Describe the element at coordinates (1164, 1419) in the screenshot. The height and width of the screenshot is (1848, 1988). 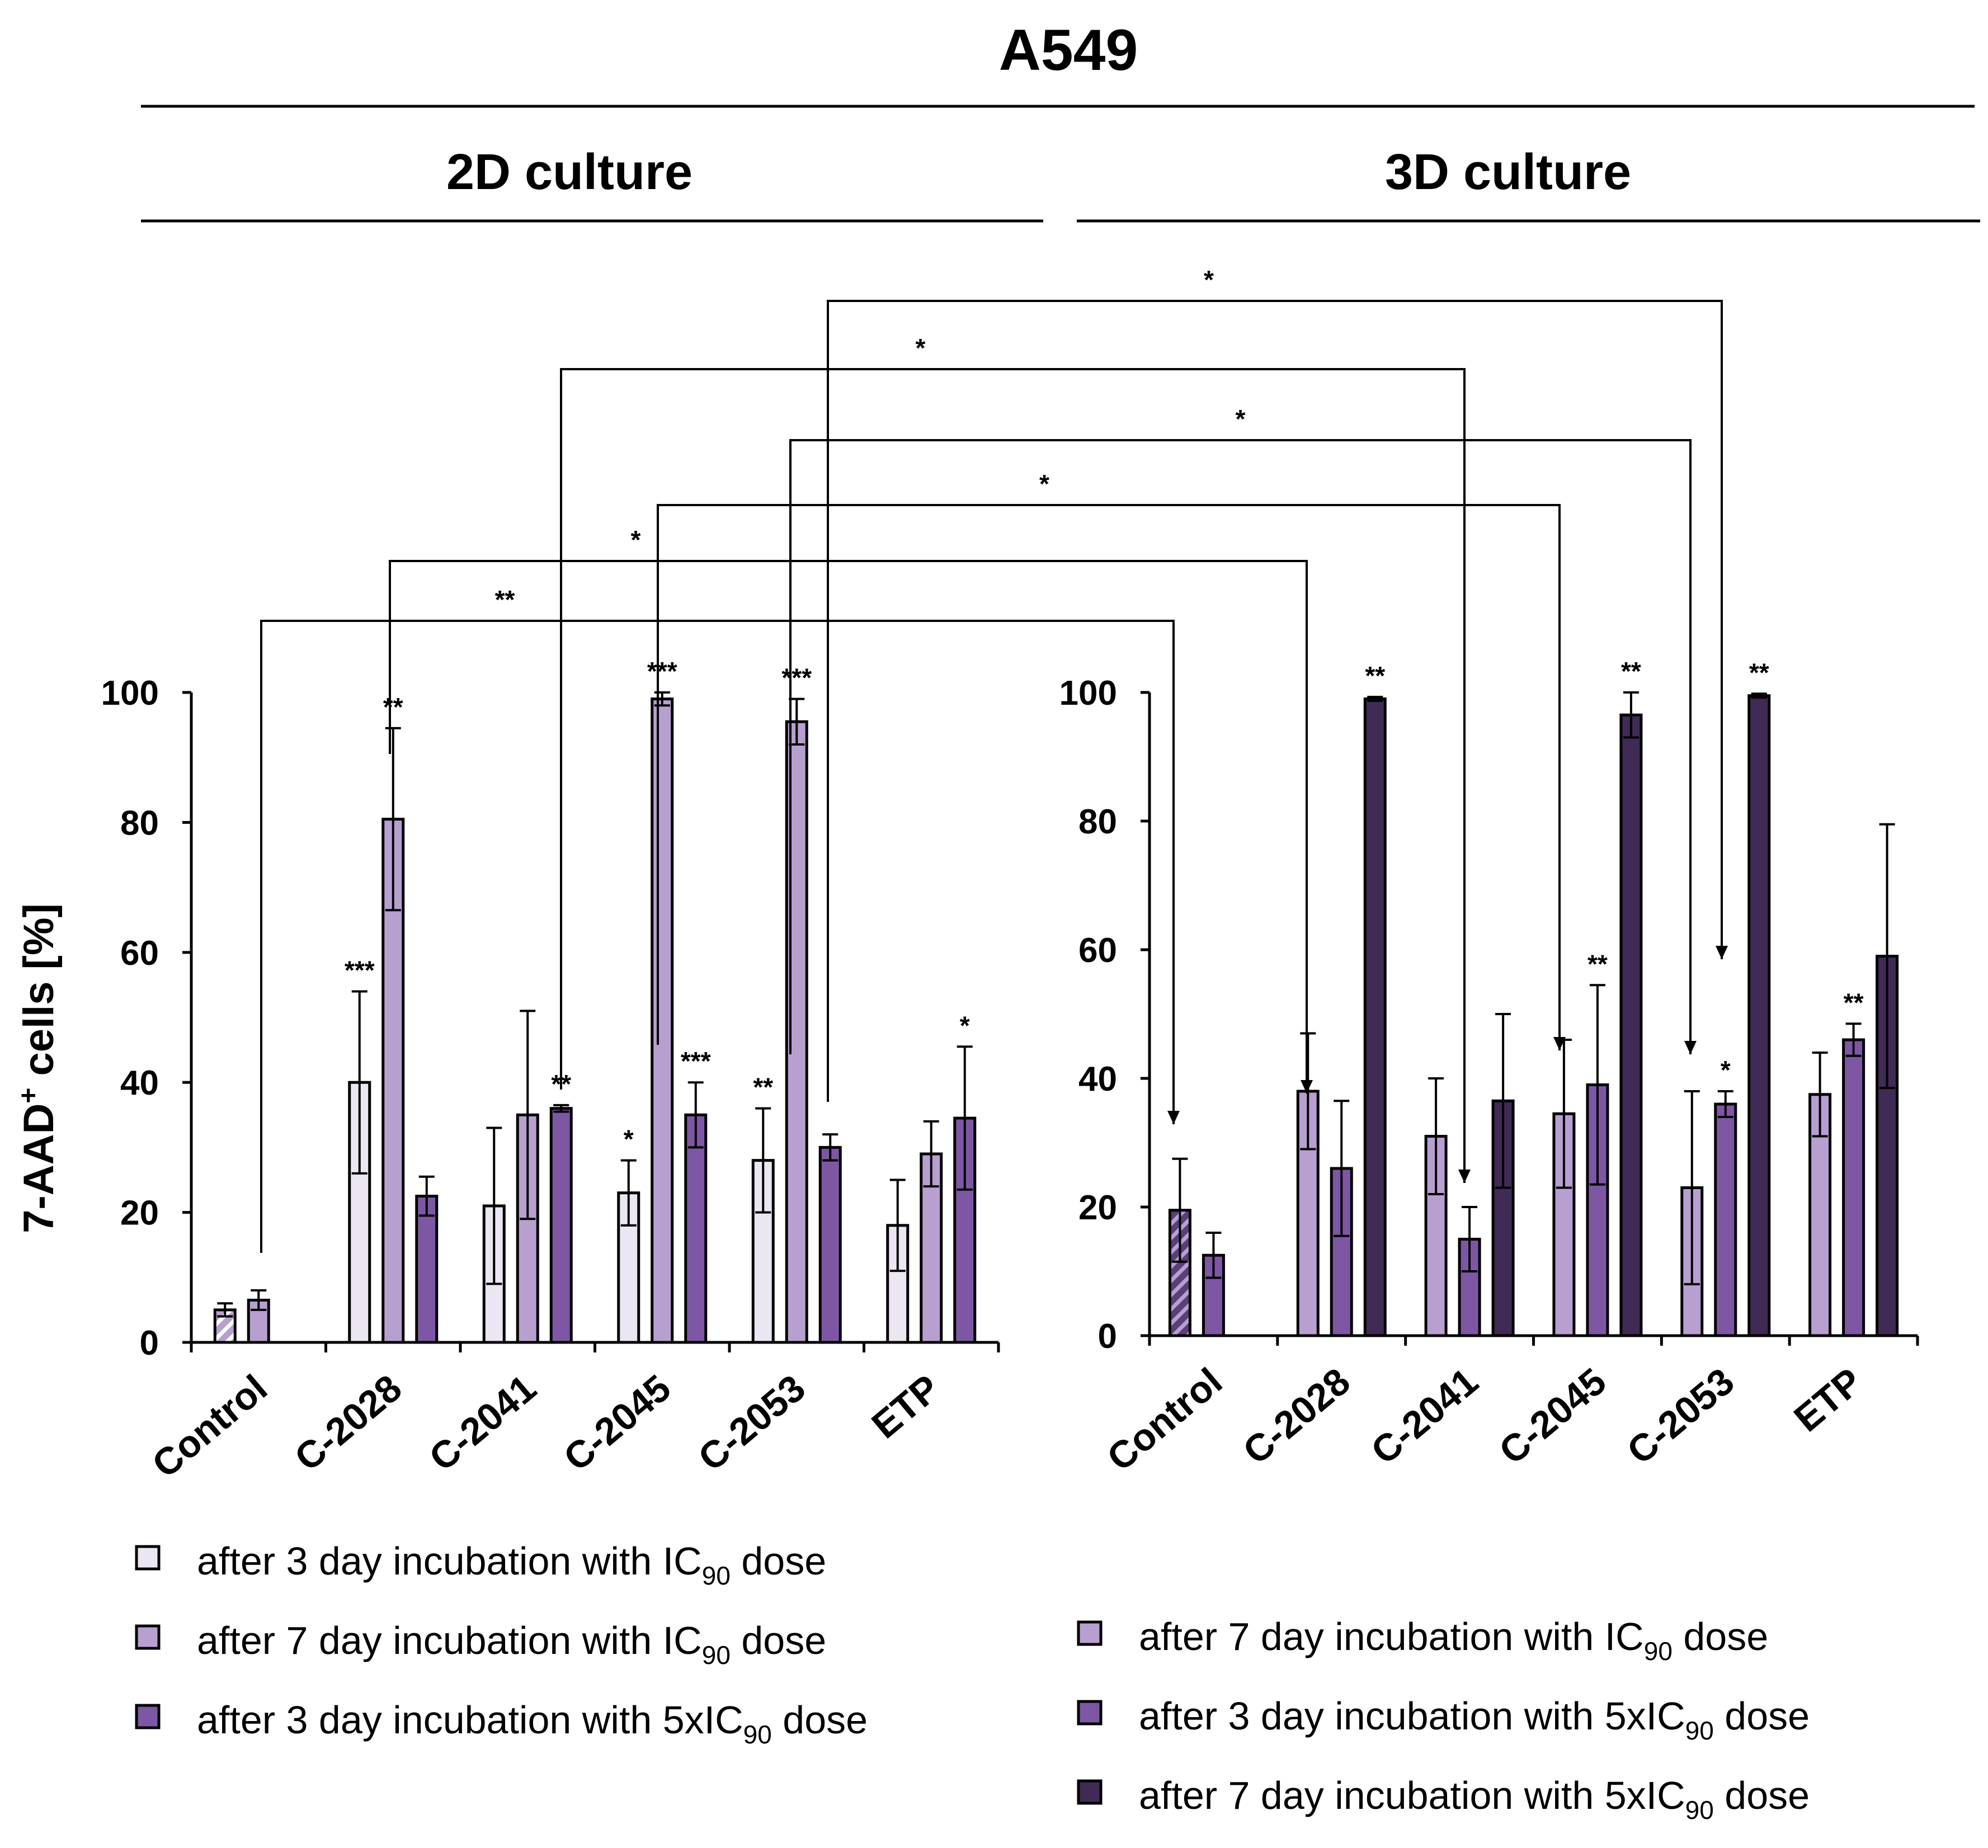
I see `3d-category-label: Control` at that location.